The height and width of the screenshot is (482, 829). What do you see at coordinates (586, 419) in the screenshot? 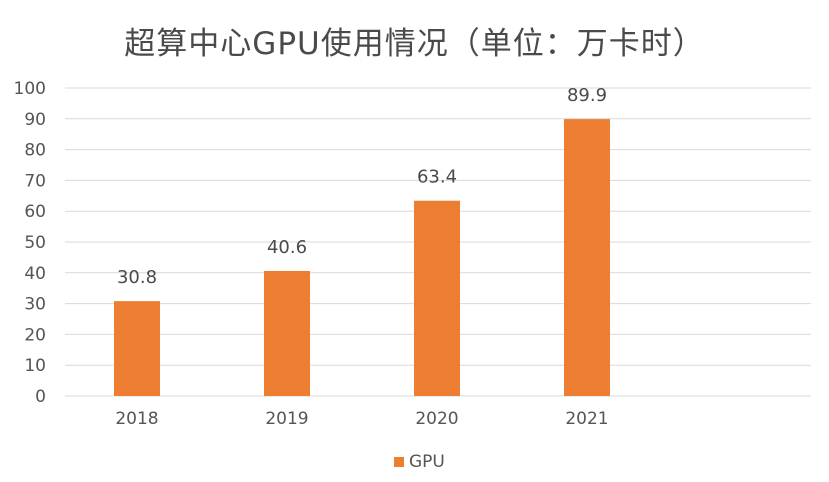
I see `x-tick-label-2021: 2021` at bounding box center [586, 419].